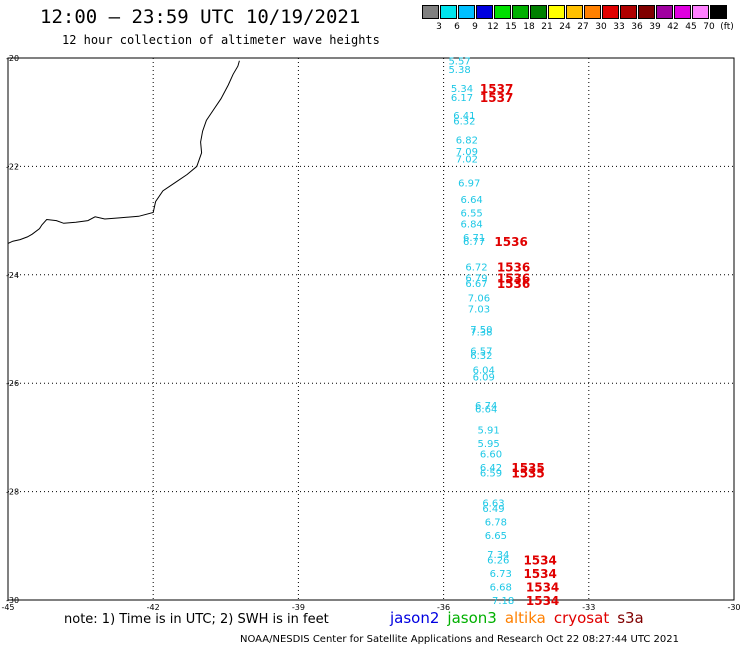 This screenshot has height=650, width=740. Describe the element at coordinates (529, 27) in the screenshot. I see `scale-label: 18` at that location.